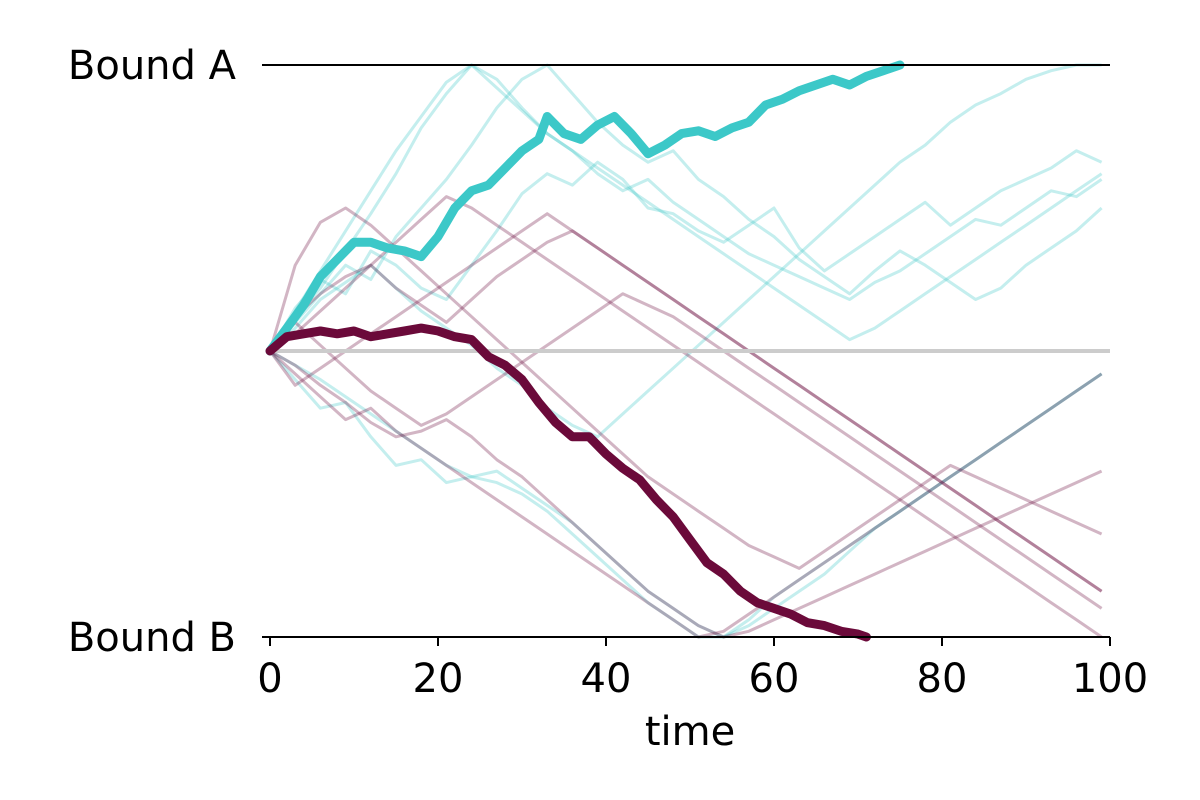 The height and width of the screenshot is (800, 1200). Describe the element at coordinates (942, 679) in the screenshot. I see `x-tick-label-80: 80` at that location.